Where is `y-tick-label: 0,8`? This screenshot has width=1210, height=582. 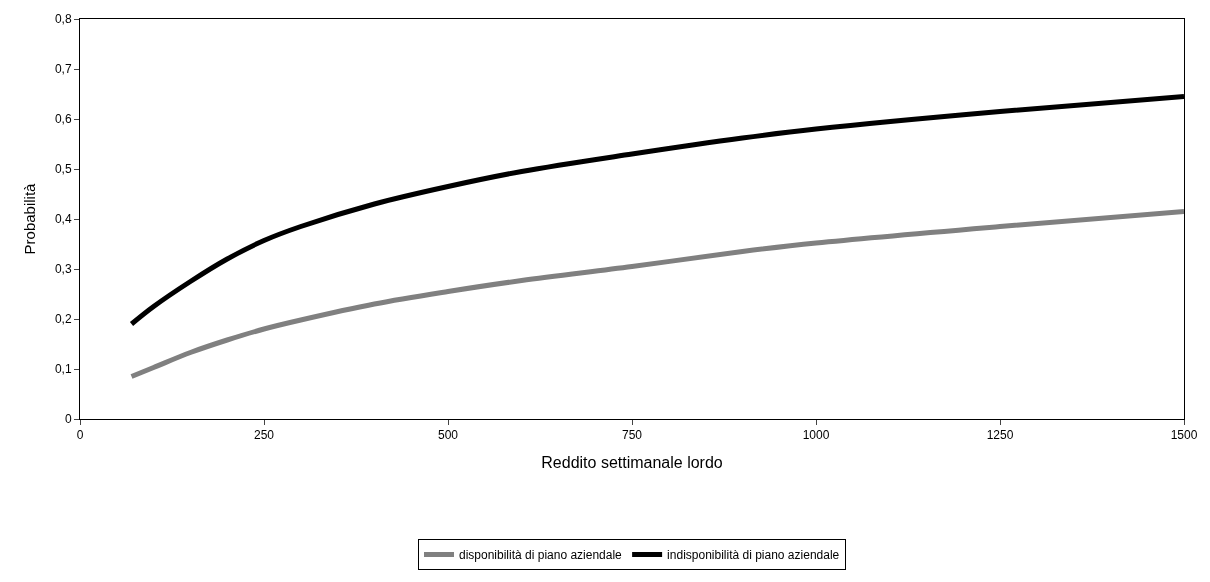 y-tick-label: 0,8 is located at coordinates (63, 19).